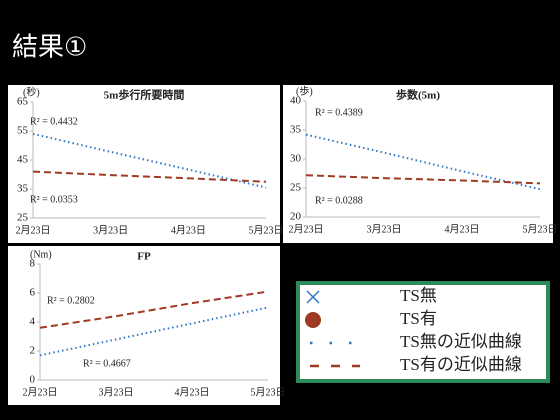 This screenshot has width=560, height=420. Describe the element at coordinates (33, 293) in the screenshot. I see `y-tick-label: 6` at that location.